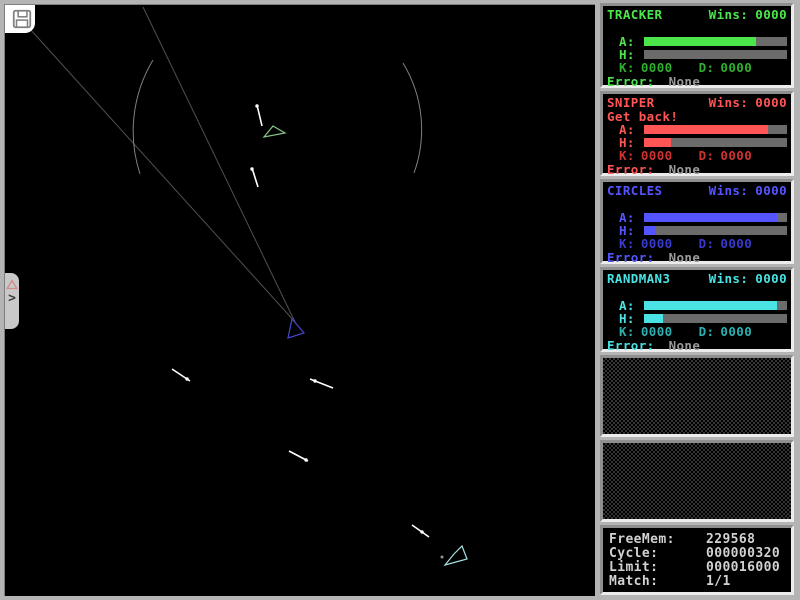 Image resolution: width=800 pixels, height=600 pixels. I want to click on robot-name: TRACKER, so click(635, 14).